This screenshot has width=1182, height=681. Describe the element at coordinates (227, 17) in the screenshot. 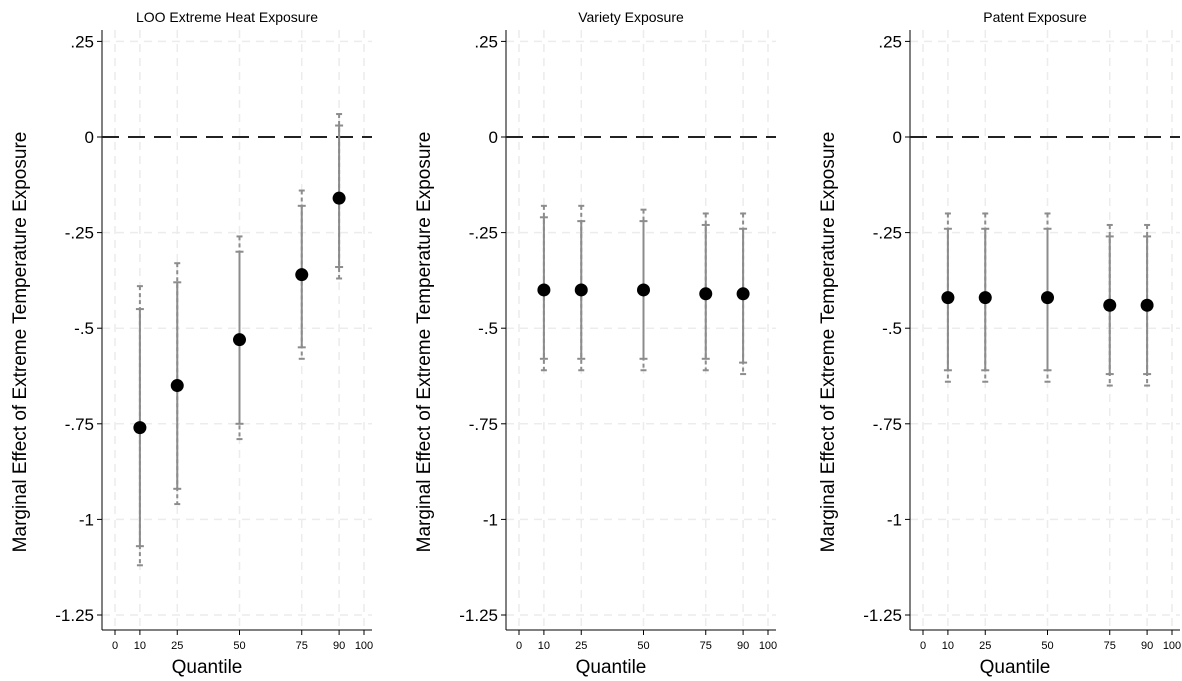

I see `chart-title: LOO Extreme Heat Exposure` at that location.